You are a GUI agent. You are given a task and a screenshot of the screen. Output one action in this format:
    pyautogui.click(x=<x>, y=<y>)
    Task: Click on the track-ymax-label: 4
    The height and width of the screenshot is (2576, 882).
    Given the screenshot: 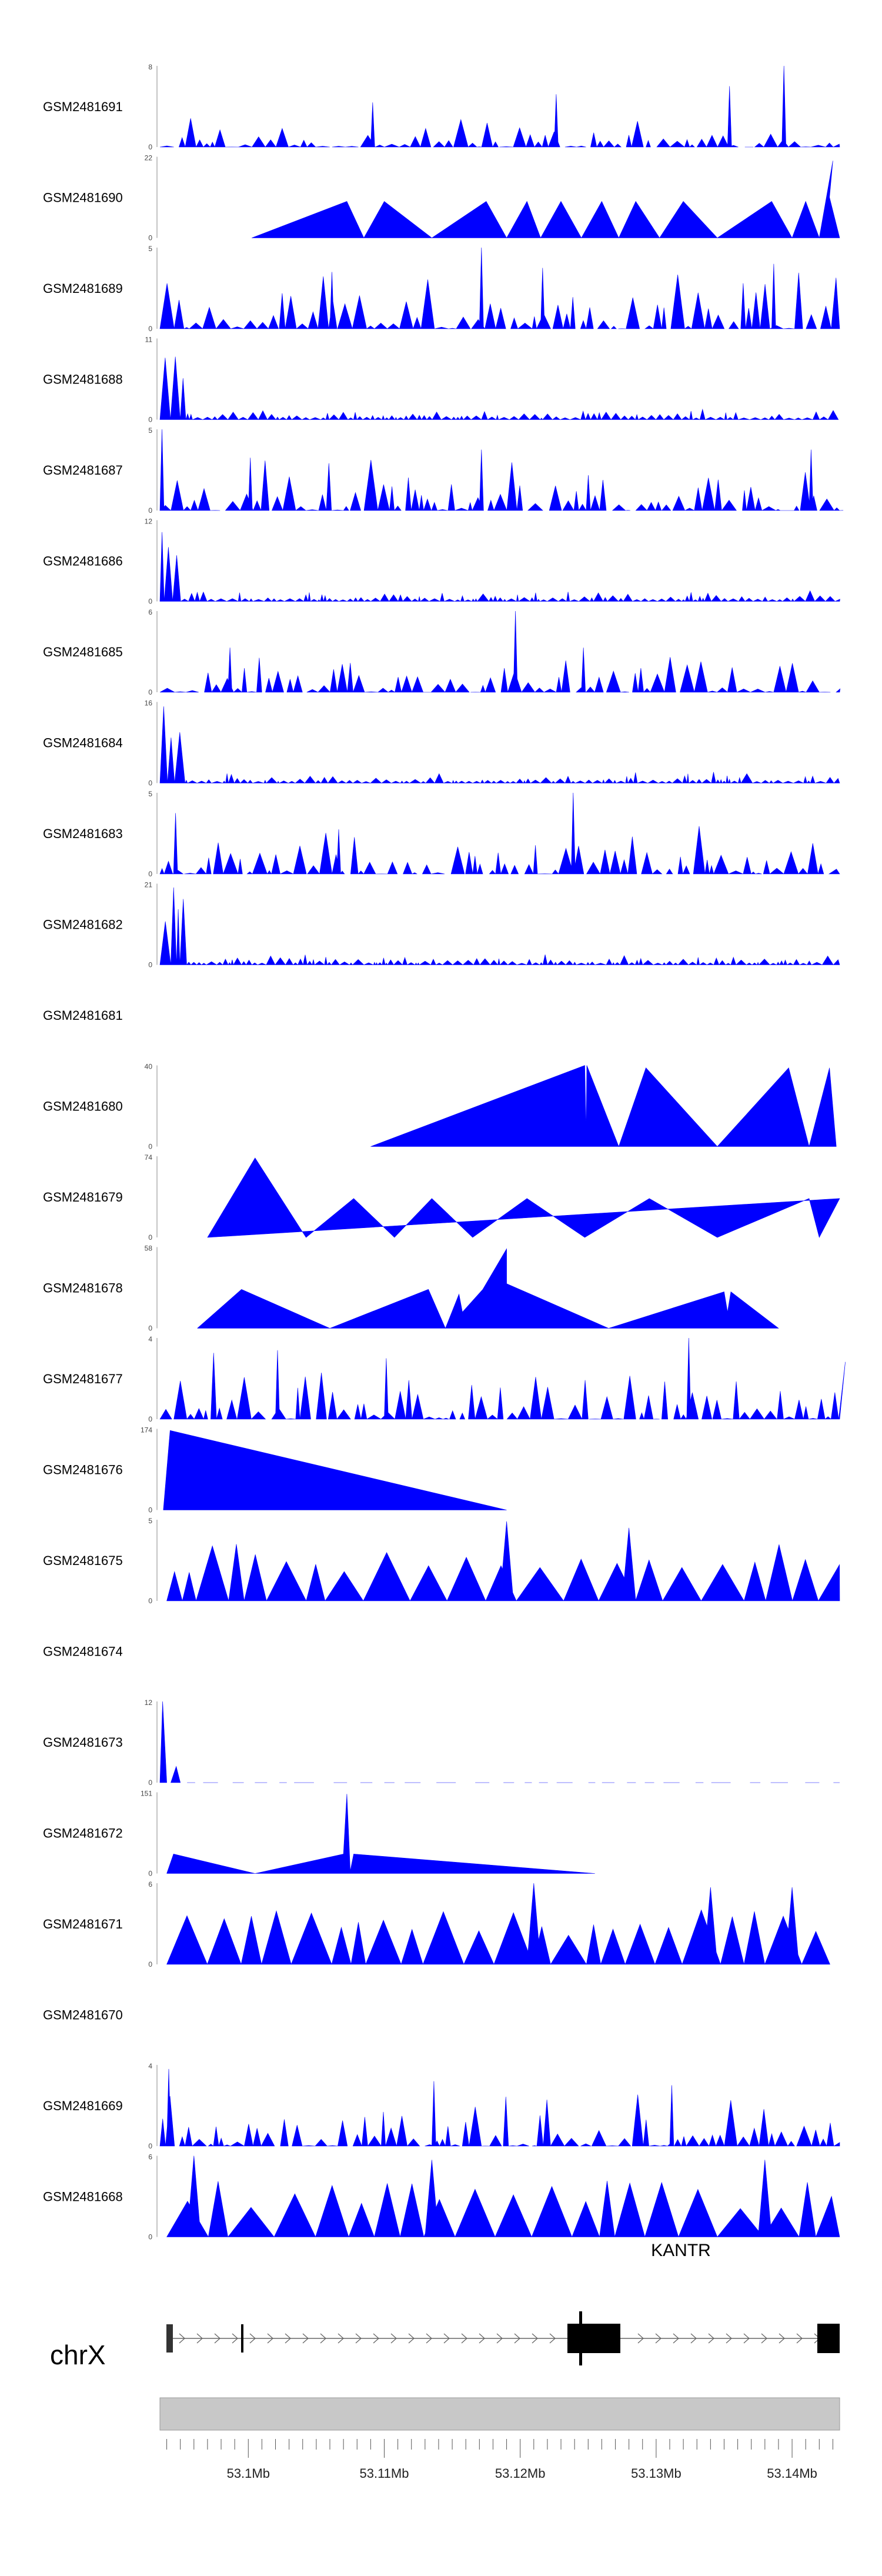 What is the action you would take?
    pyautogui.click(x=150, y=1339)
    